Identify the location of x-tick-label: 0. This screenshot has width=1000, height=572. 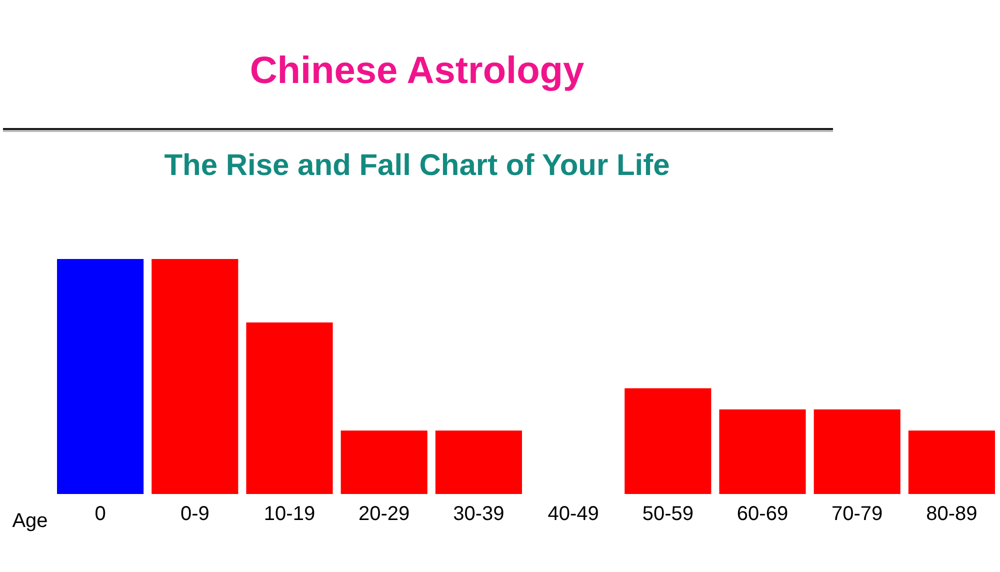
(100, 514).